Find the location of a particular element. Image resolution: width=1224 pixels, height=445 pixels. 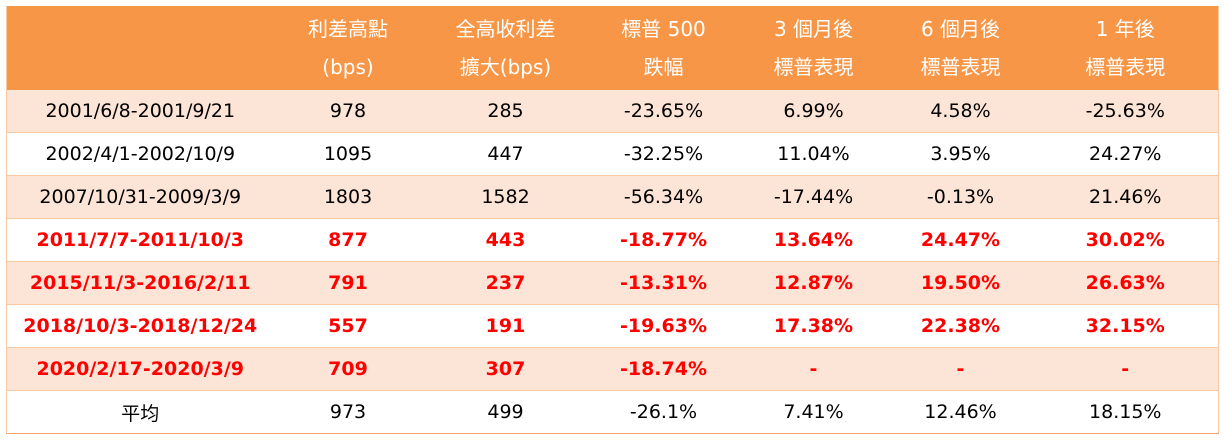

spread-peak-cell: 978 is located at coordinates (348, 111).